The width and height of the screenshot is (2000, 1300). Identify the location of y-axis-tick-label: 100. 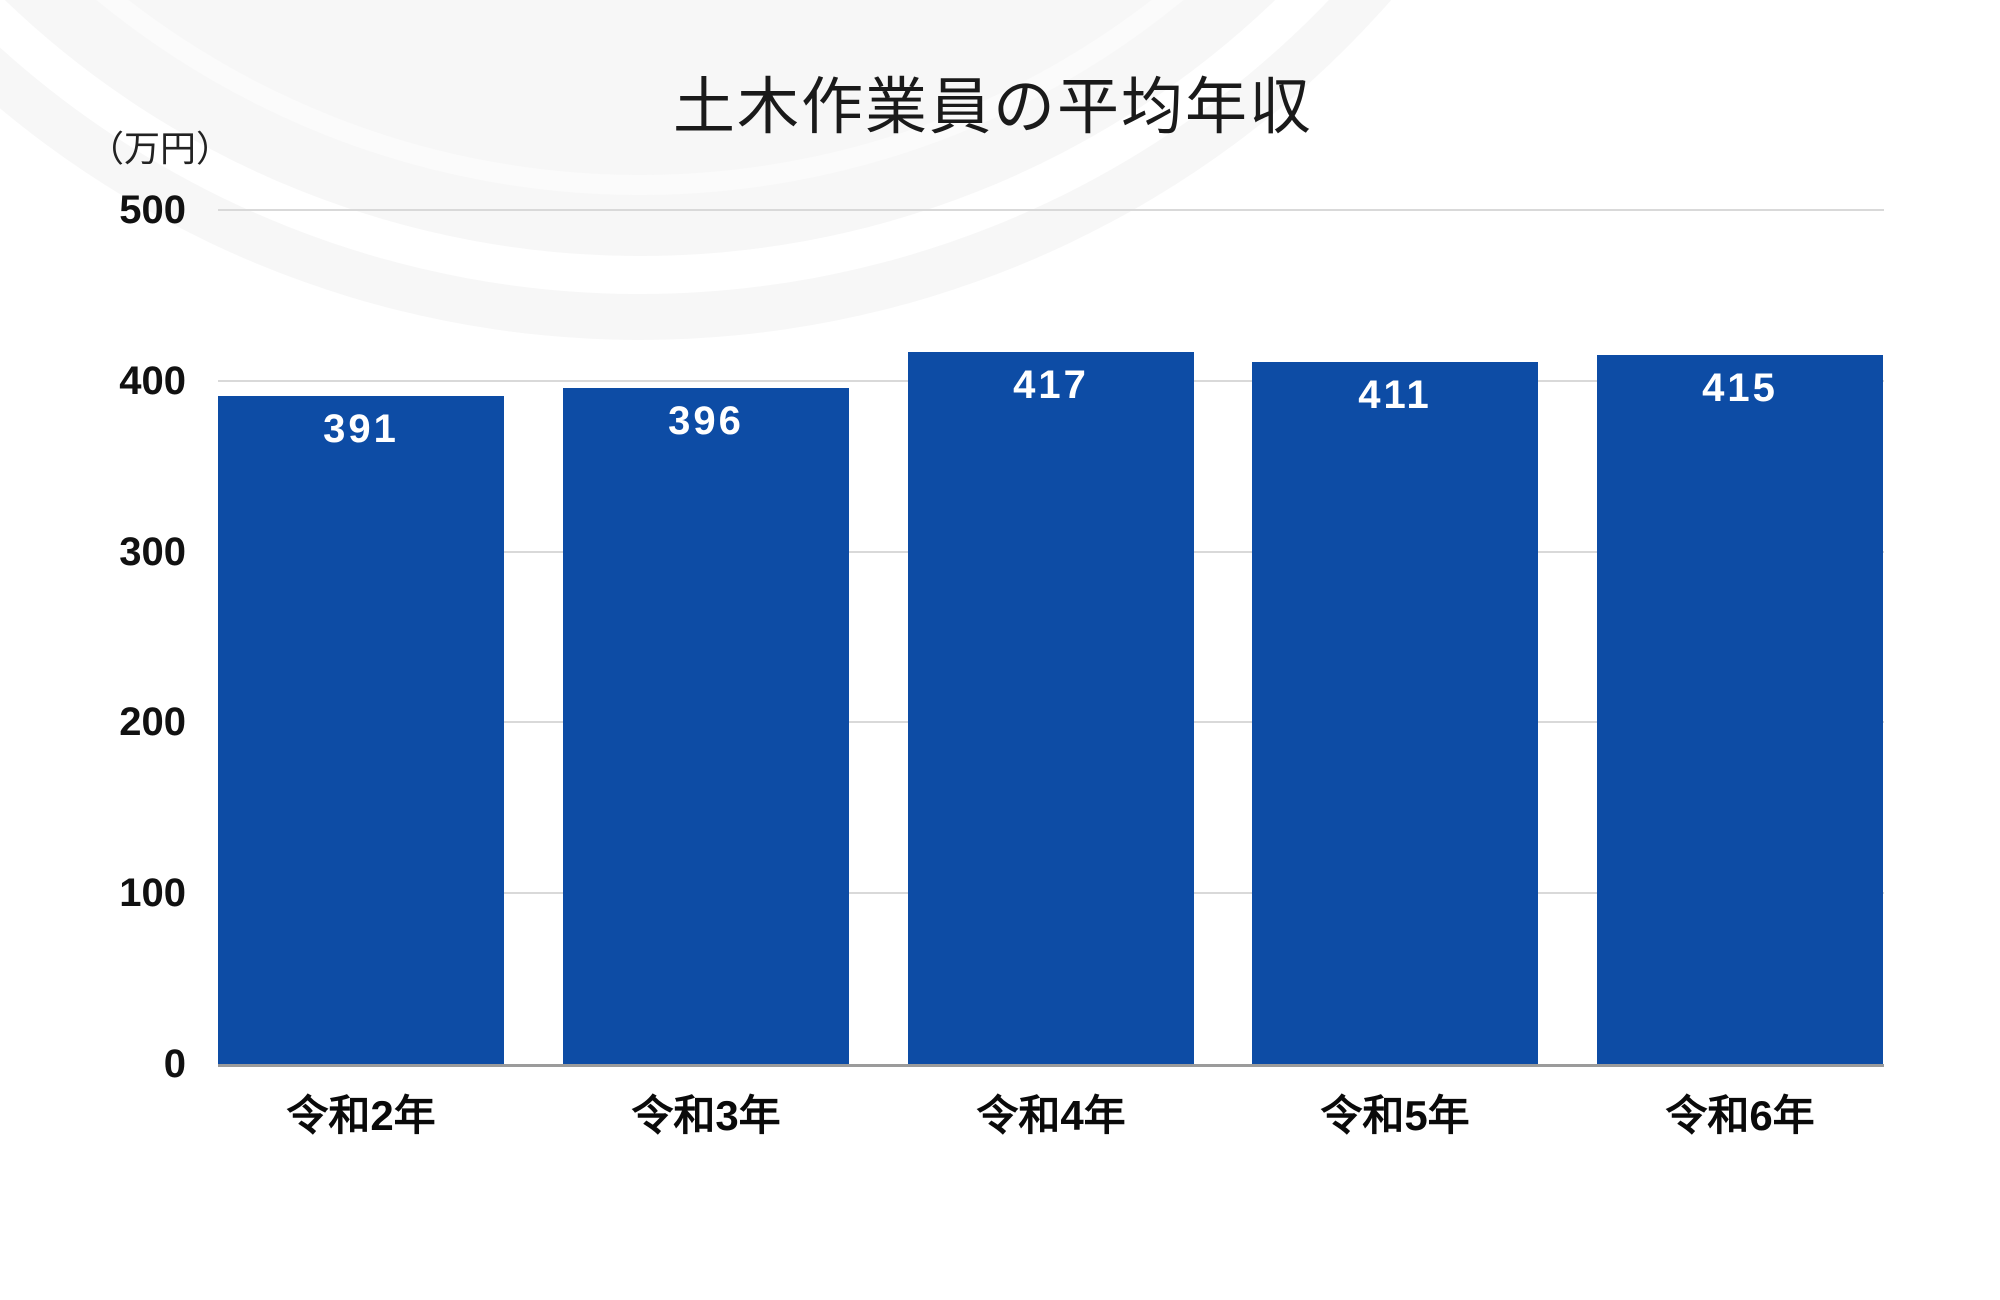
(152, 893).